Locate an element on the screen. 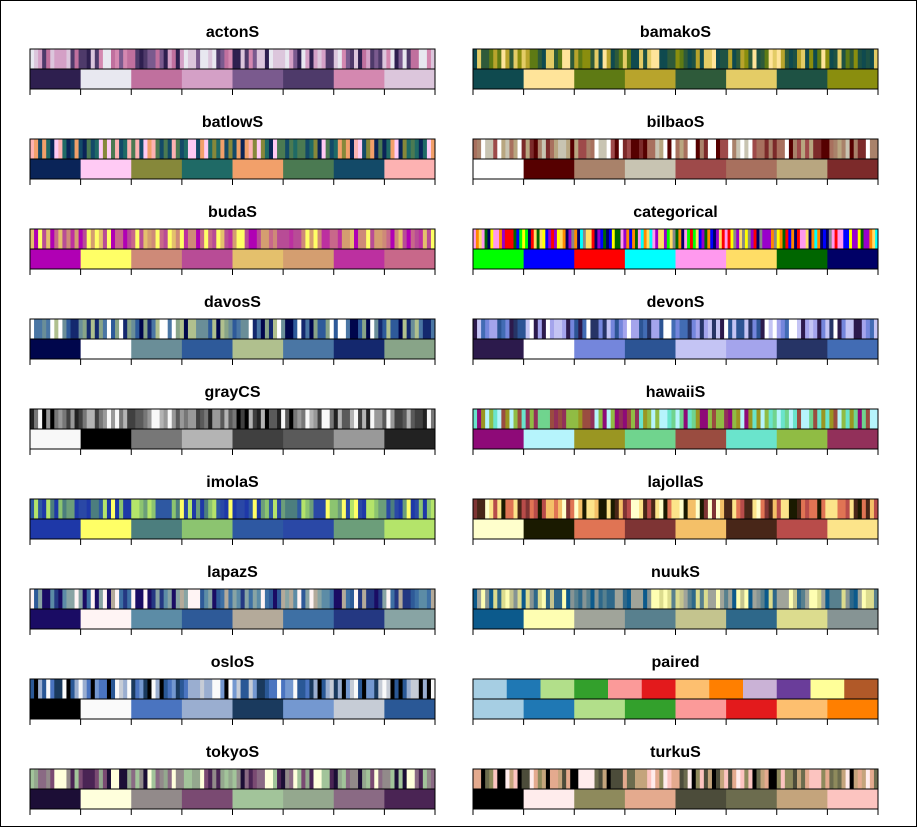 Image resolution: width=917 pixels, height=827 pixels. panel-title: hawaiiS is located at coordinates (676, 392).